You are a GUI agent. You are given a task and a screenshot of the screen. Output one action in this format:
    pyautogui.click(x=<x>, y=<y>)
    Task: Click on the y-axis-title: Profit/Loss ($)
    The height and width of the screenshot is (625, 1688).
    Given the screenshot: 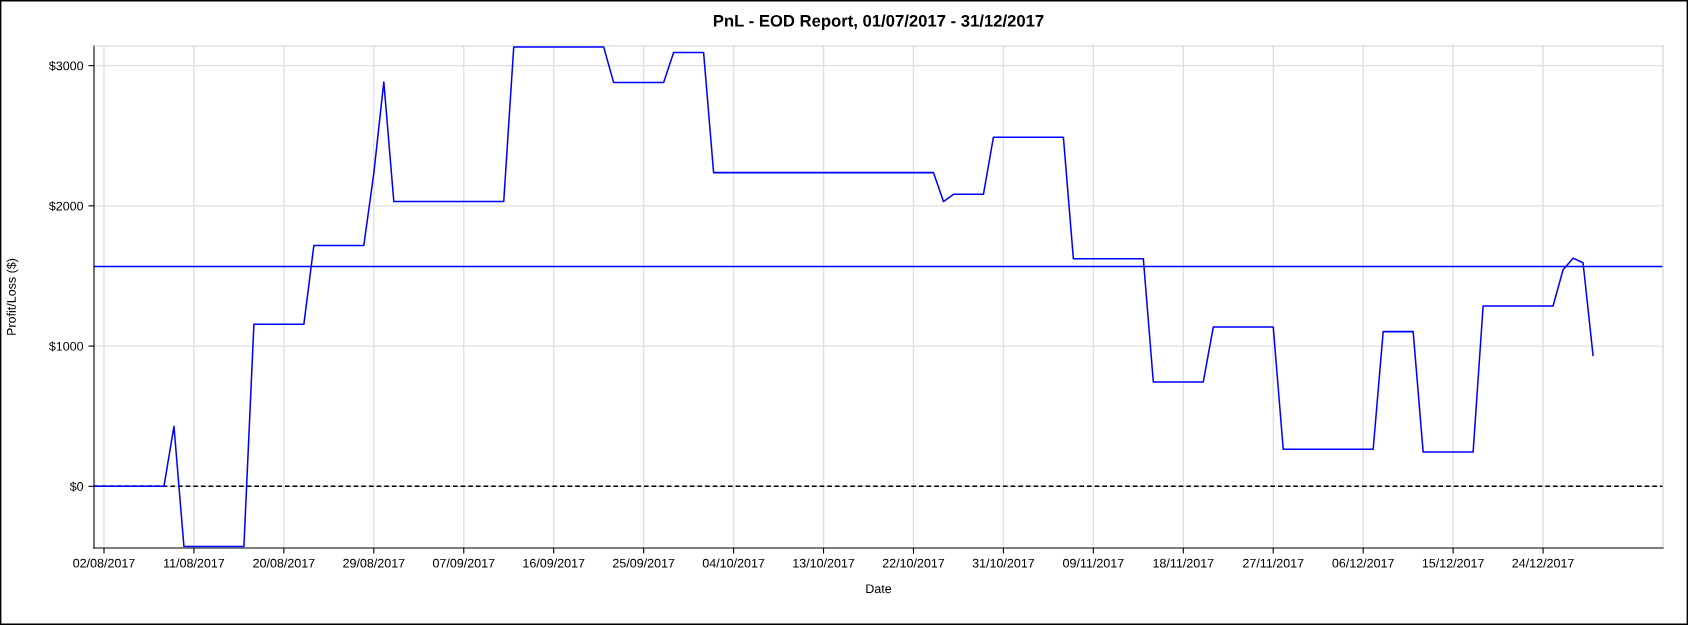 What is the action you would take?
    pyautogui.click(x=12, y=296)
    